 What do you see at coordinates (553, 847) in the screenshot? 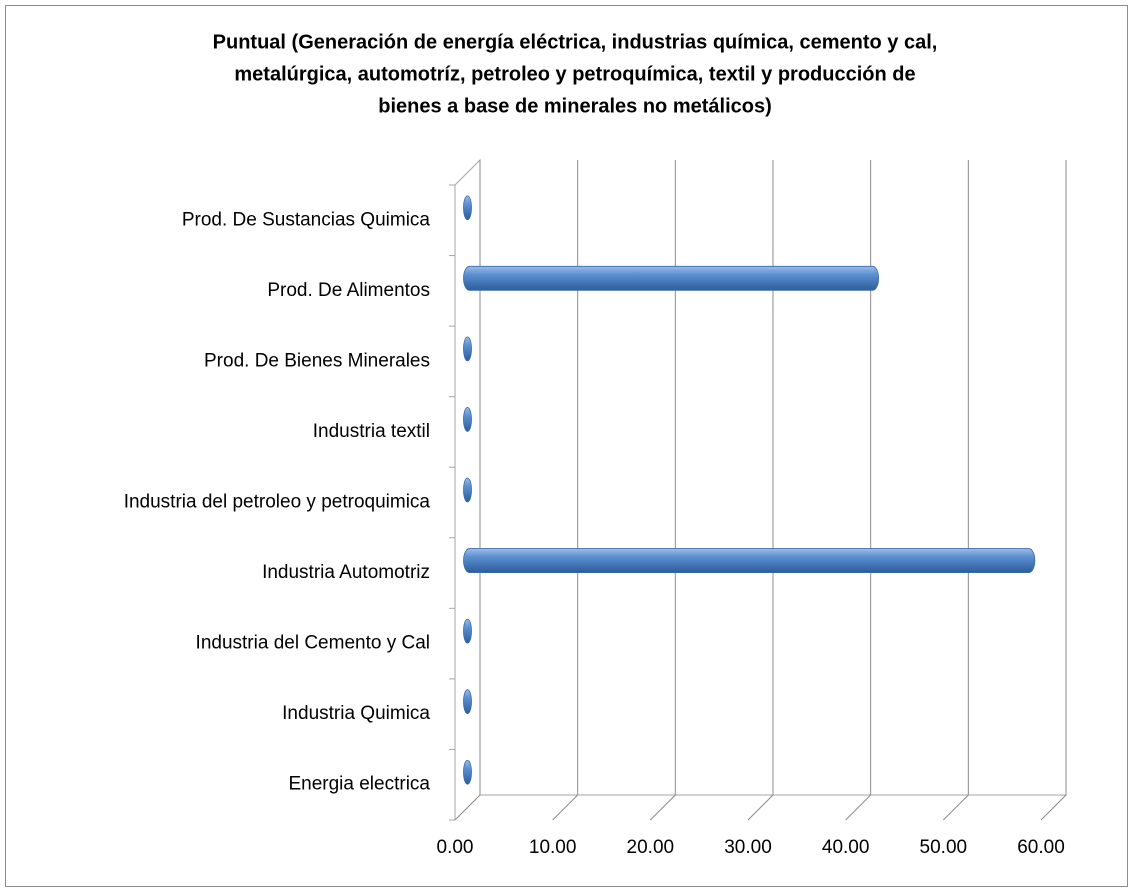
I see `x-tick-label: 10.00` at bounding box center [553, 847].